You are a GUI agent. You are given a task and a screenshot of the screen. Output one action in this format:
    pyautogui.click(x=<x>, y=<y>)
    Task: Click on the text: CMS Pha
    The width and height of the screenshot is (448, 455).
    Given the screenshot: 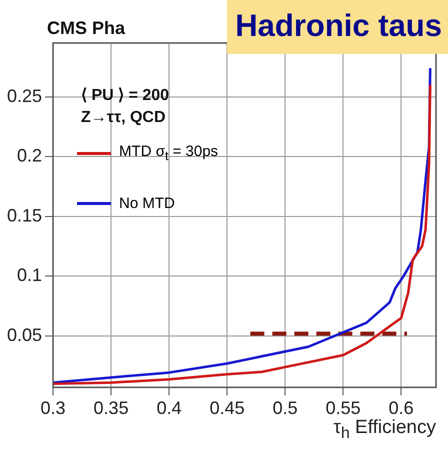 What is the action you would take?
    pyautogui.click(x=86, y=28)
    